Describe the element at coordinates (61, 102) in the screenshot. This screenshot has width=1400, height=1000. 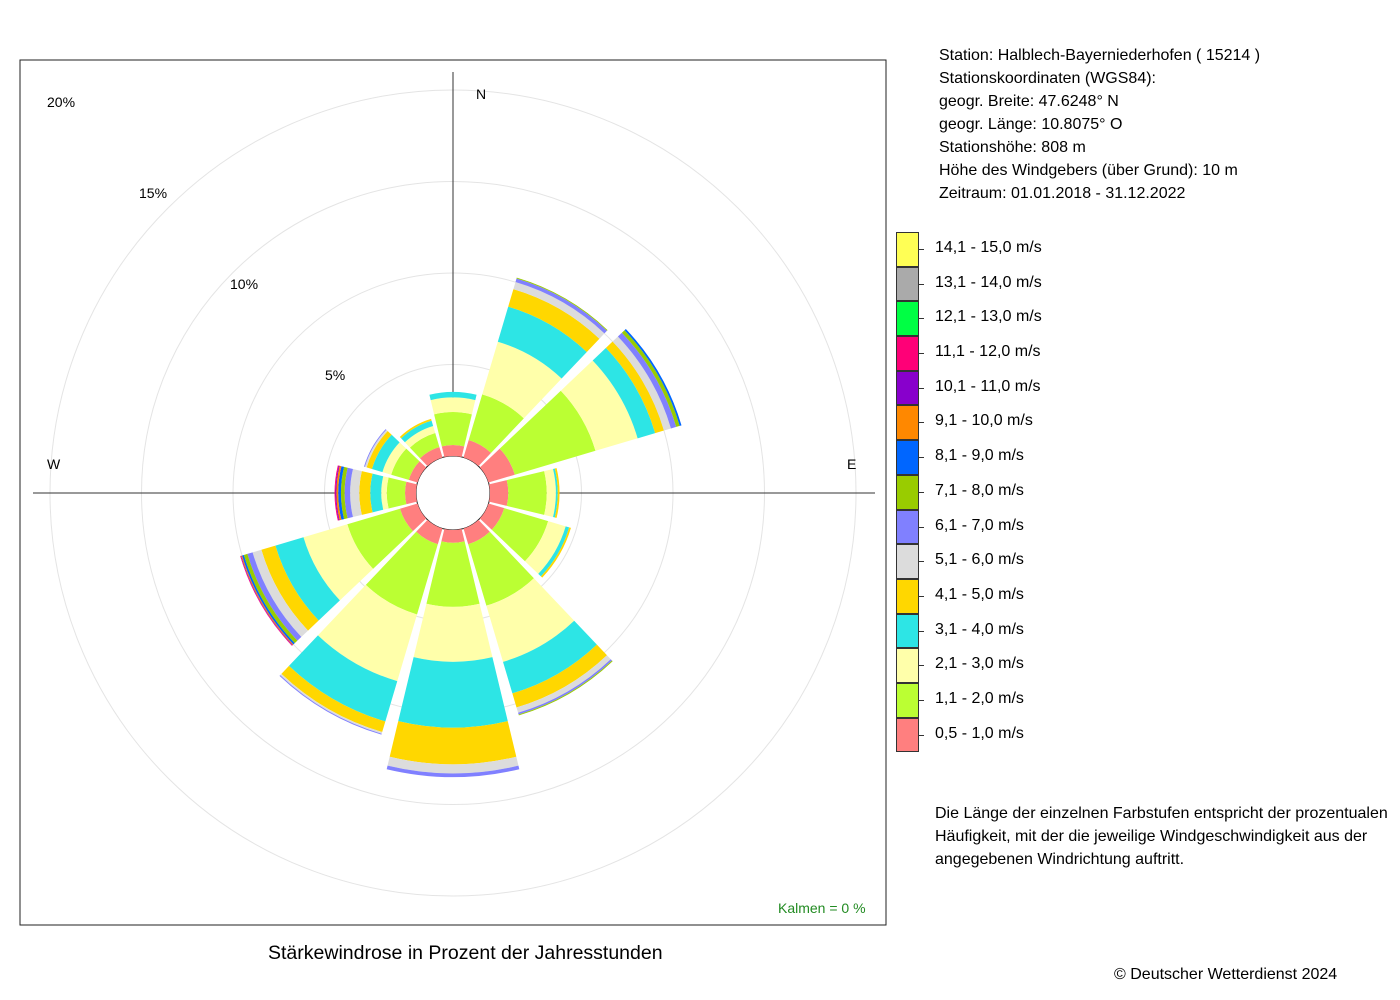
I see `ring-label: 20%` at that location.